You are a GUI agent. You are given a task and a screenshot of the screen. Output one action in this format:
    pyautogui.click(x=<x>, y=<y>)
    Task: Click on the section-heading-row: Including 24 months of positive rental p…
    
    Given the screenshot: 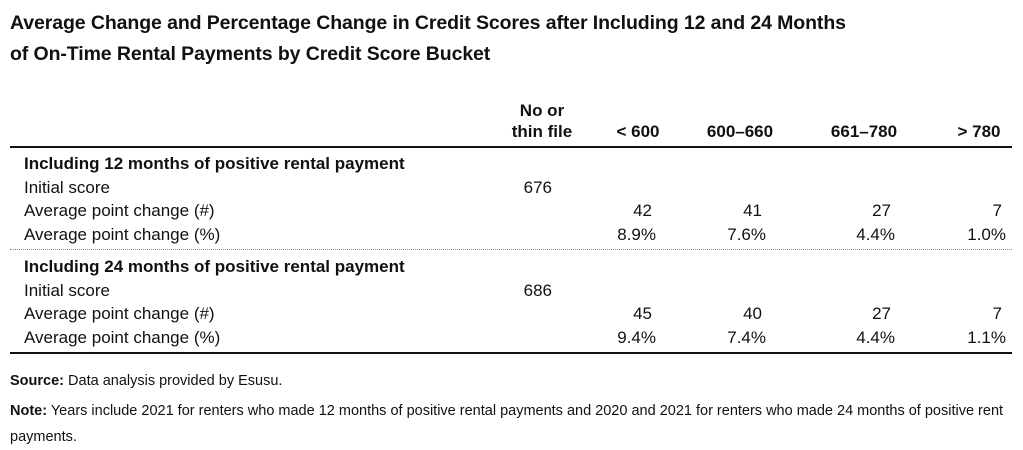 What is the action you would take?
    pyautogui.click(x=511, y=267)
    